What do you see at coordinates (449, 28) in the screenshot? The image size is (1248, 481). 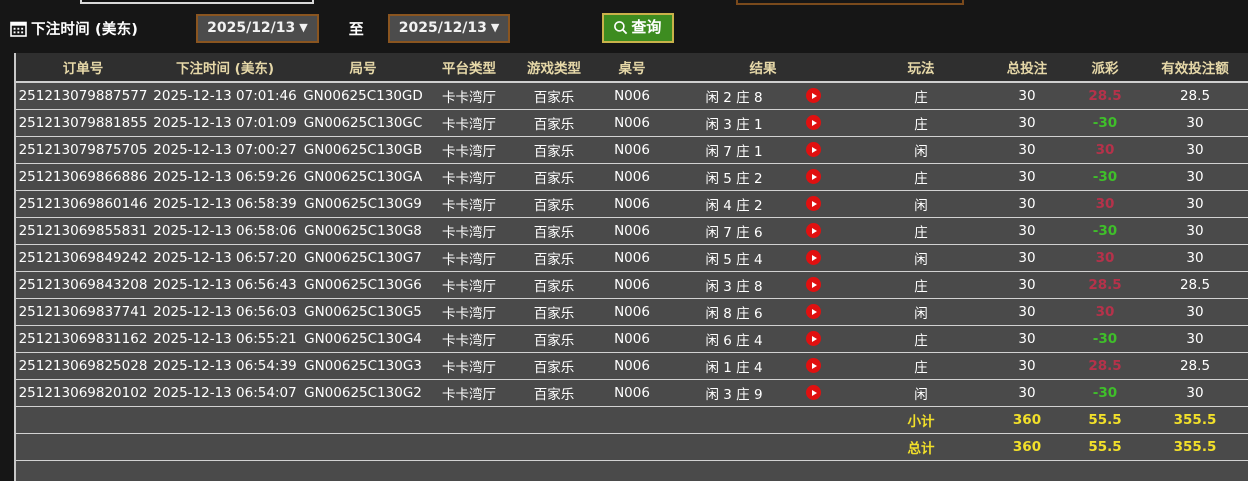 I see `date-to-picker: 2025/12/13 ▼` at bounding box center [449, 28].